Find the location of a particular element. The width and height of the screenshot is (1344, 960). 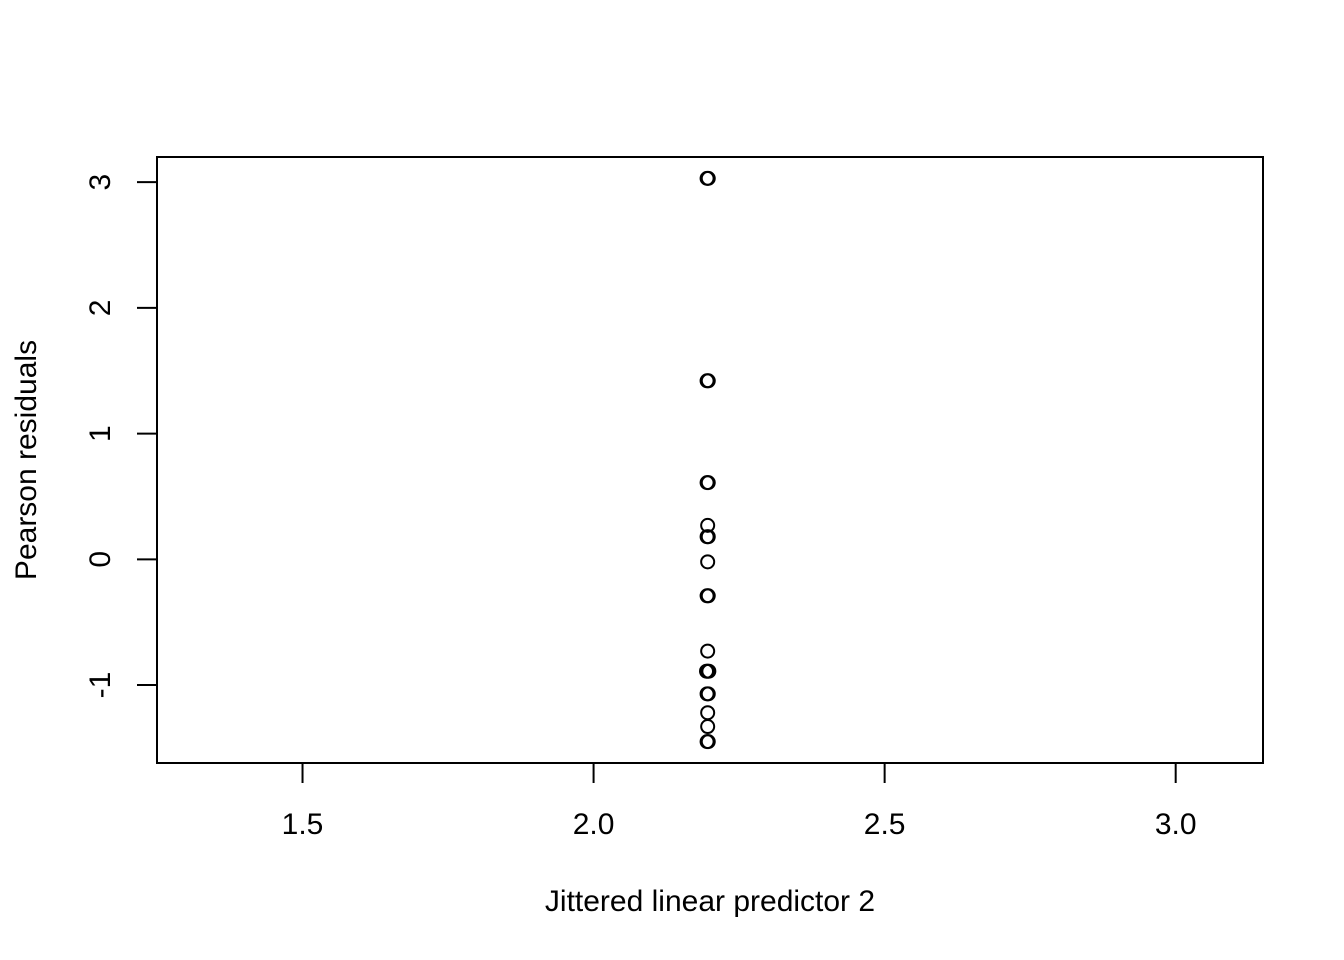

x-tick-label: 2.0 is located at coordinates (594, 824).